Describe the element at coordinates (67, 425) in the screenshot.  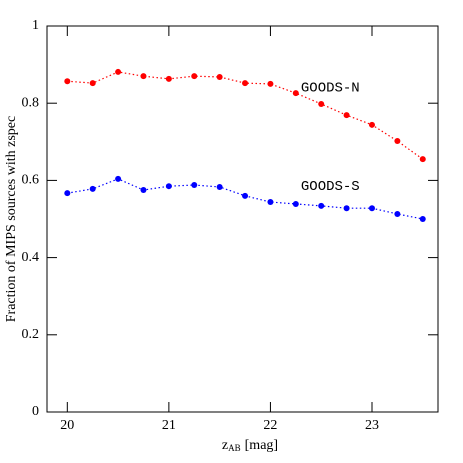
I see `x-tick-label: 20` at that location.